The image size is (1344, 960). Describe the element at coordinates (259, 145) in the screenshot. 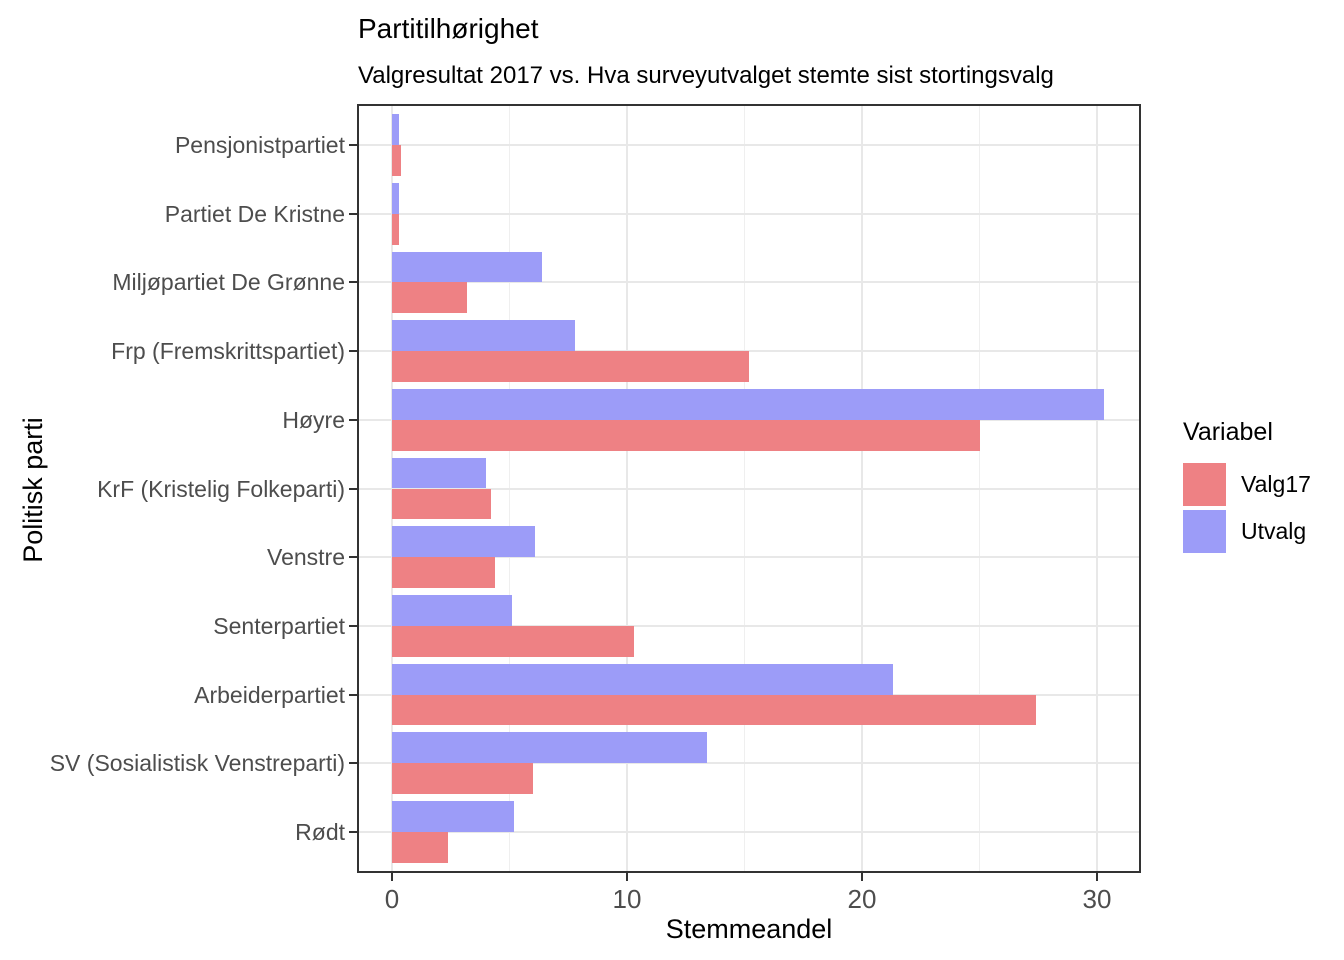

I see `y-tick-label: Pensjonistpartiet` at that location.